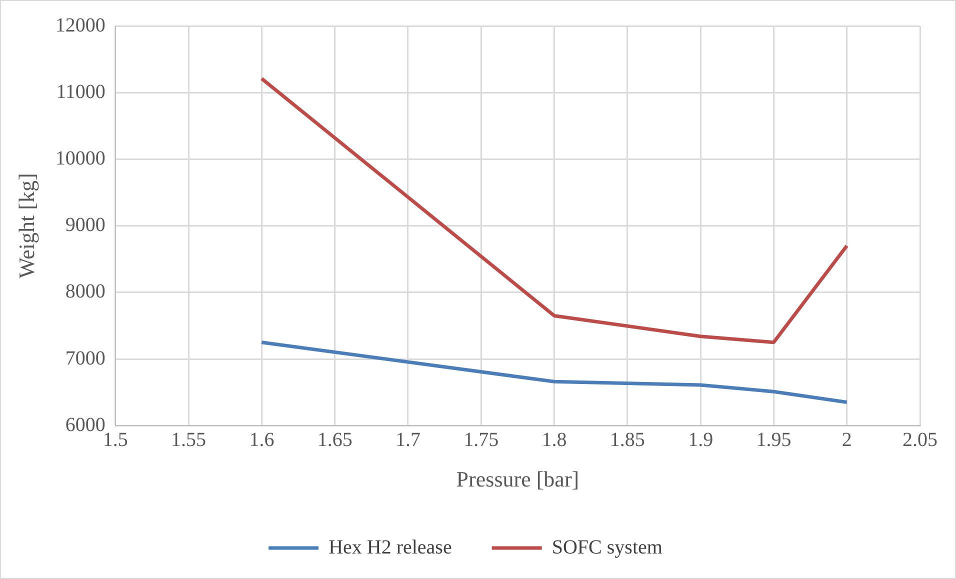 The height and width of the screenshot is (579, 956). I want to click on y-axis-title: Weight [kg], so click(26, 225).